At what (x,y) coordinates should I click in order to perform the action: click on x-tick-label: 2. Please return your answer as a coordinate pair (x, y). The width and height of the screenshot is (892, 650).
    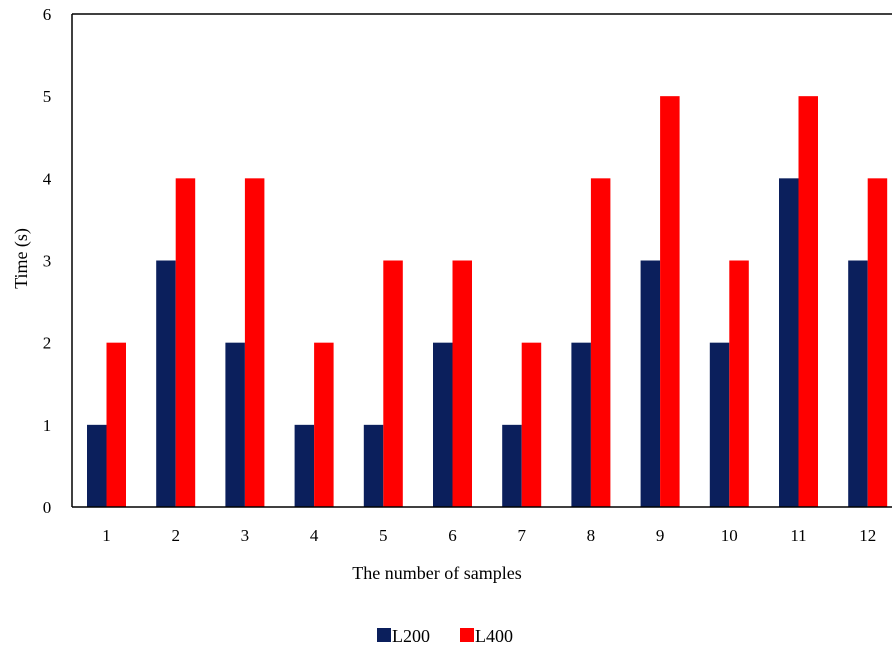
    Looking at the image, I should click on (175, 535).